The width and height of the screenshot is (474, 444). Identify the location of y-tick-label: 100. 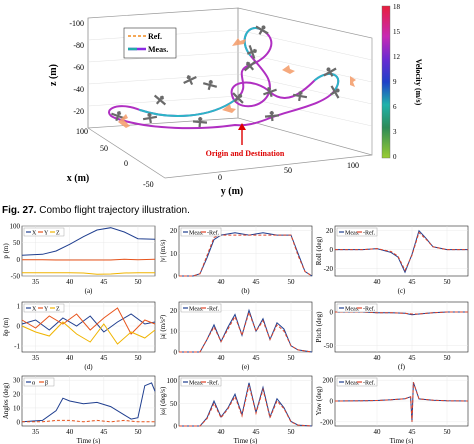
(15, 227).